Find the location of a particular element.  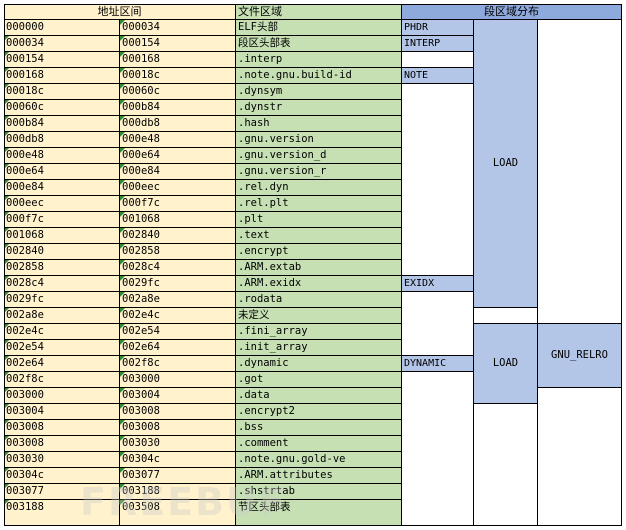

file-region-cell: .gnu.version is located at coordinates (319, 140).